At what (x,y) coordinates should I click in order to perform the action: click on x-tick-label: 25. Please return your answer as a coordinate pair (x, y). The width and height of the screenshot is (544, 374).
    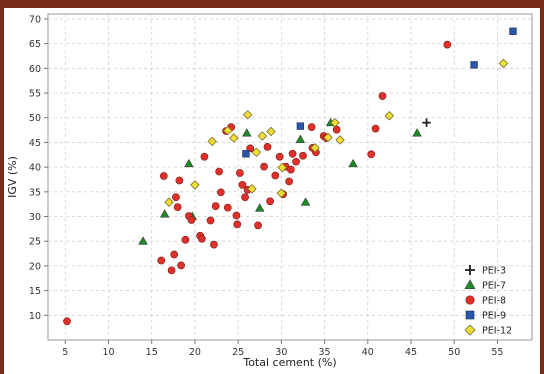
    Looking at the image, I should click on (238, 352).